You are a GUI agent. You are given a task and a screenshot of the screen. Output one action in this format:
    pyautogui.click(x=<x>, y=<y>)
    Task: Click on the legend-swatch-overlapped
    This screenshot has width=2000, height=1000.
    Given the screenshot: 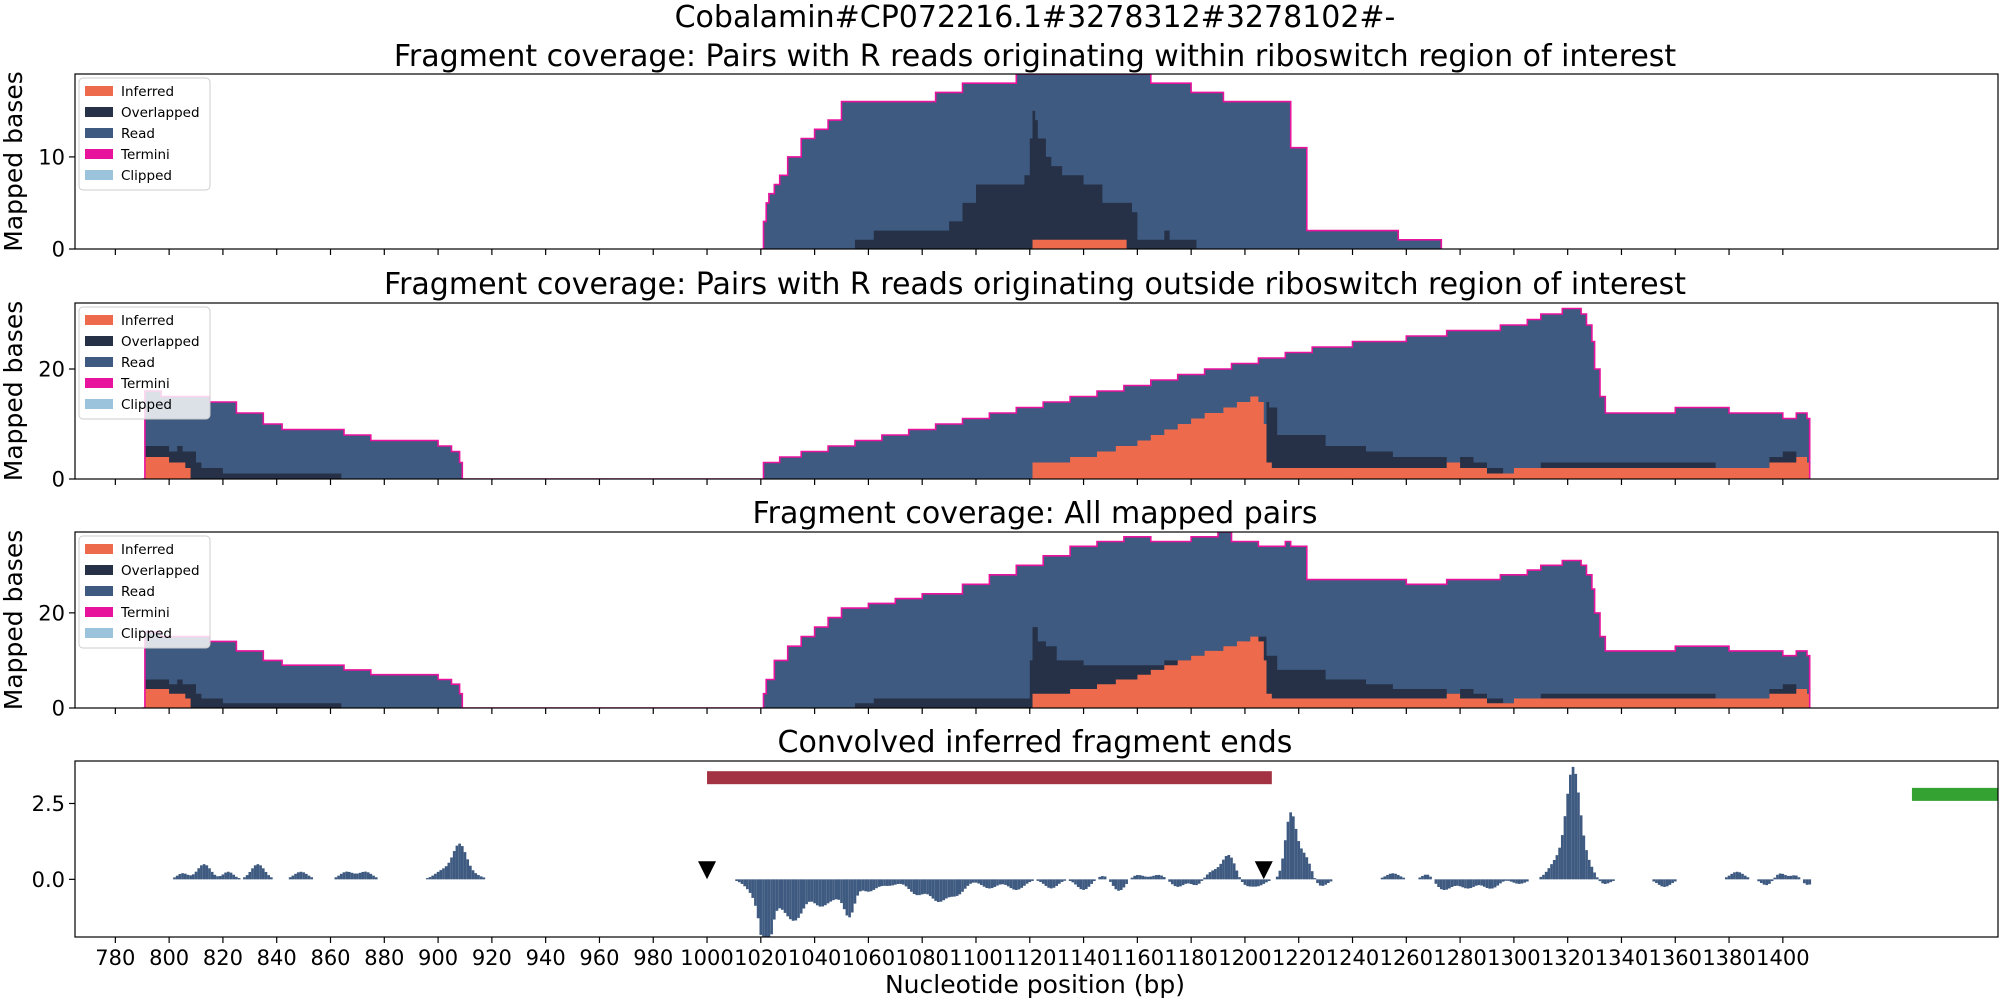 What is the action you would take?
    pyautogui.click(x=99, y=112)
    